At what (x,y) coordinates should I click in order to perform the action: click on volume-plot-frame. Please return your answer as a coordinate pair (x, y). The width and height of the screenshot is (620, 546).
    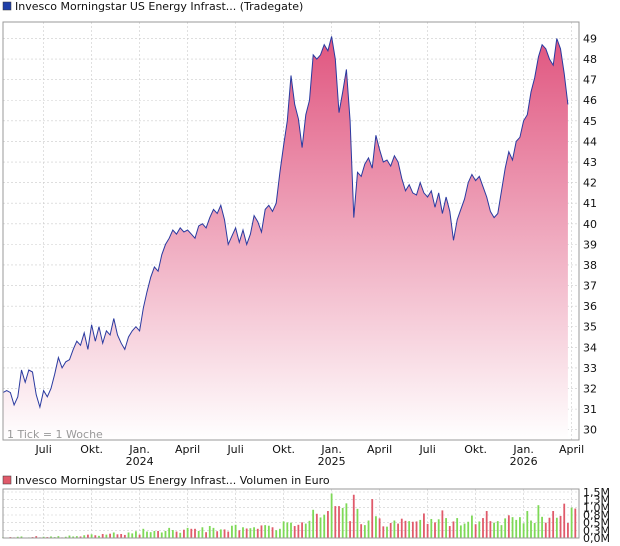
    Looking at the image, I should click on (291, 513).